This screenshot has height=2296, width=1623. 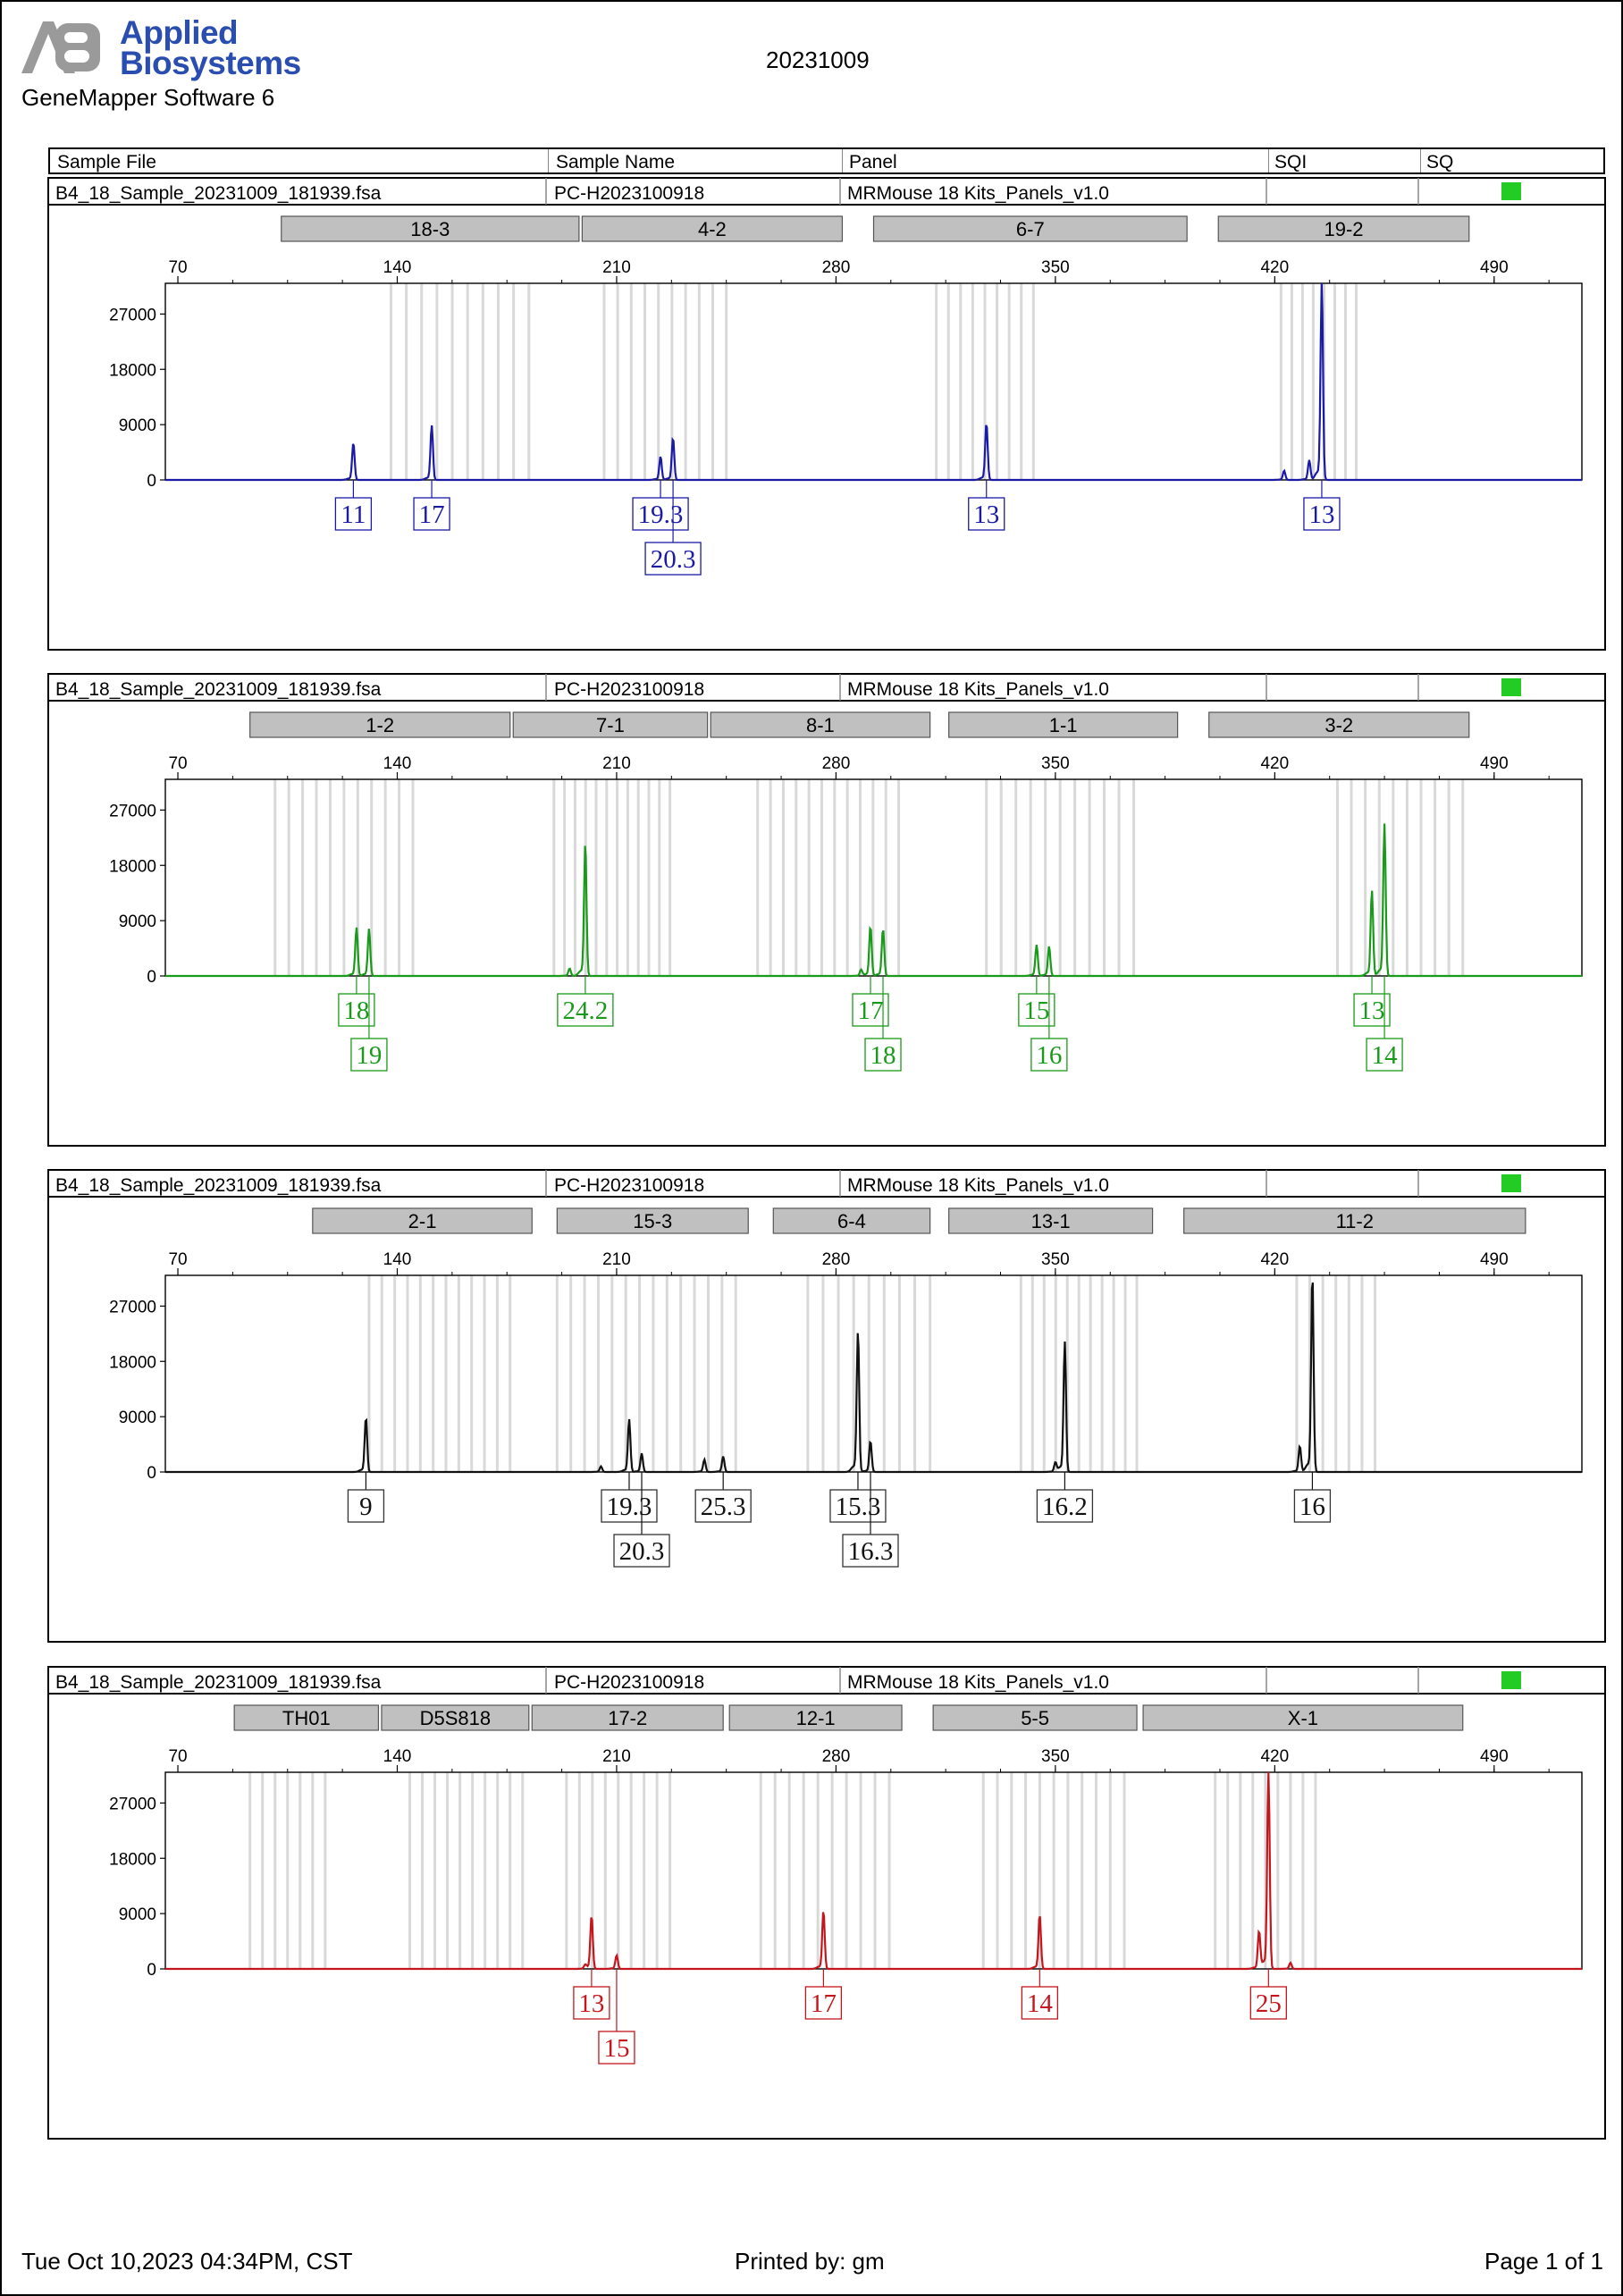 I want to click on column-sample-file: Sample File, so click(x=107, y=162).